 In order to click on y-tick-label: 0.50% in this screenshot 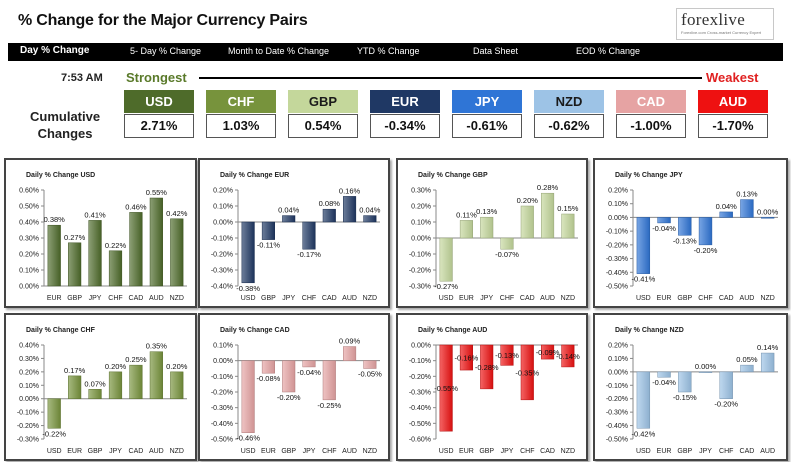, I will do `click(29, 207)`.